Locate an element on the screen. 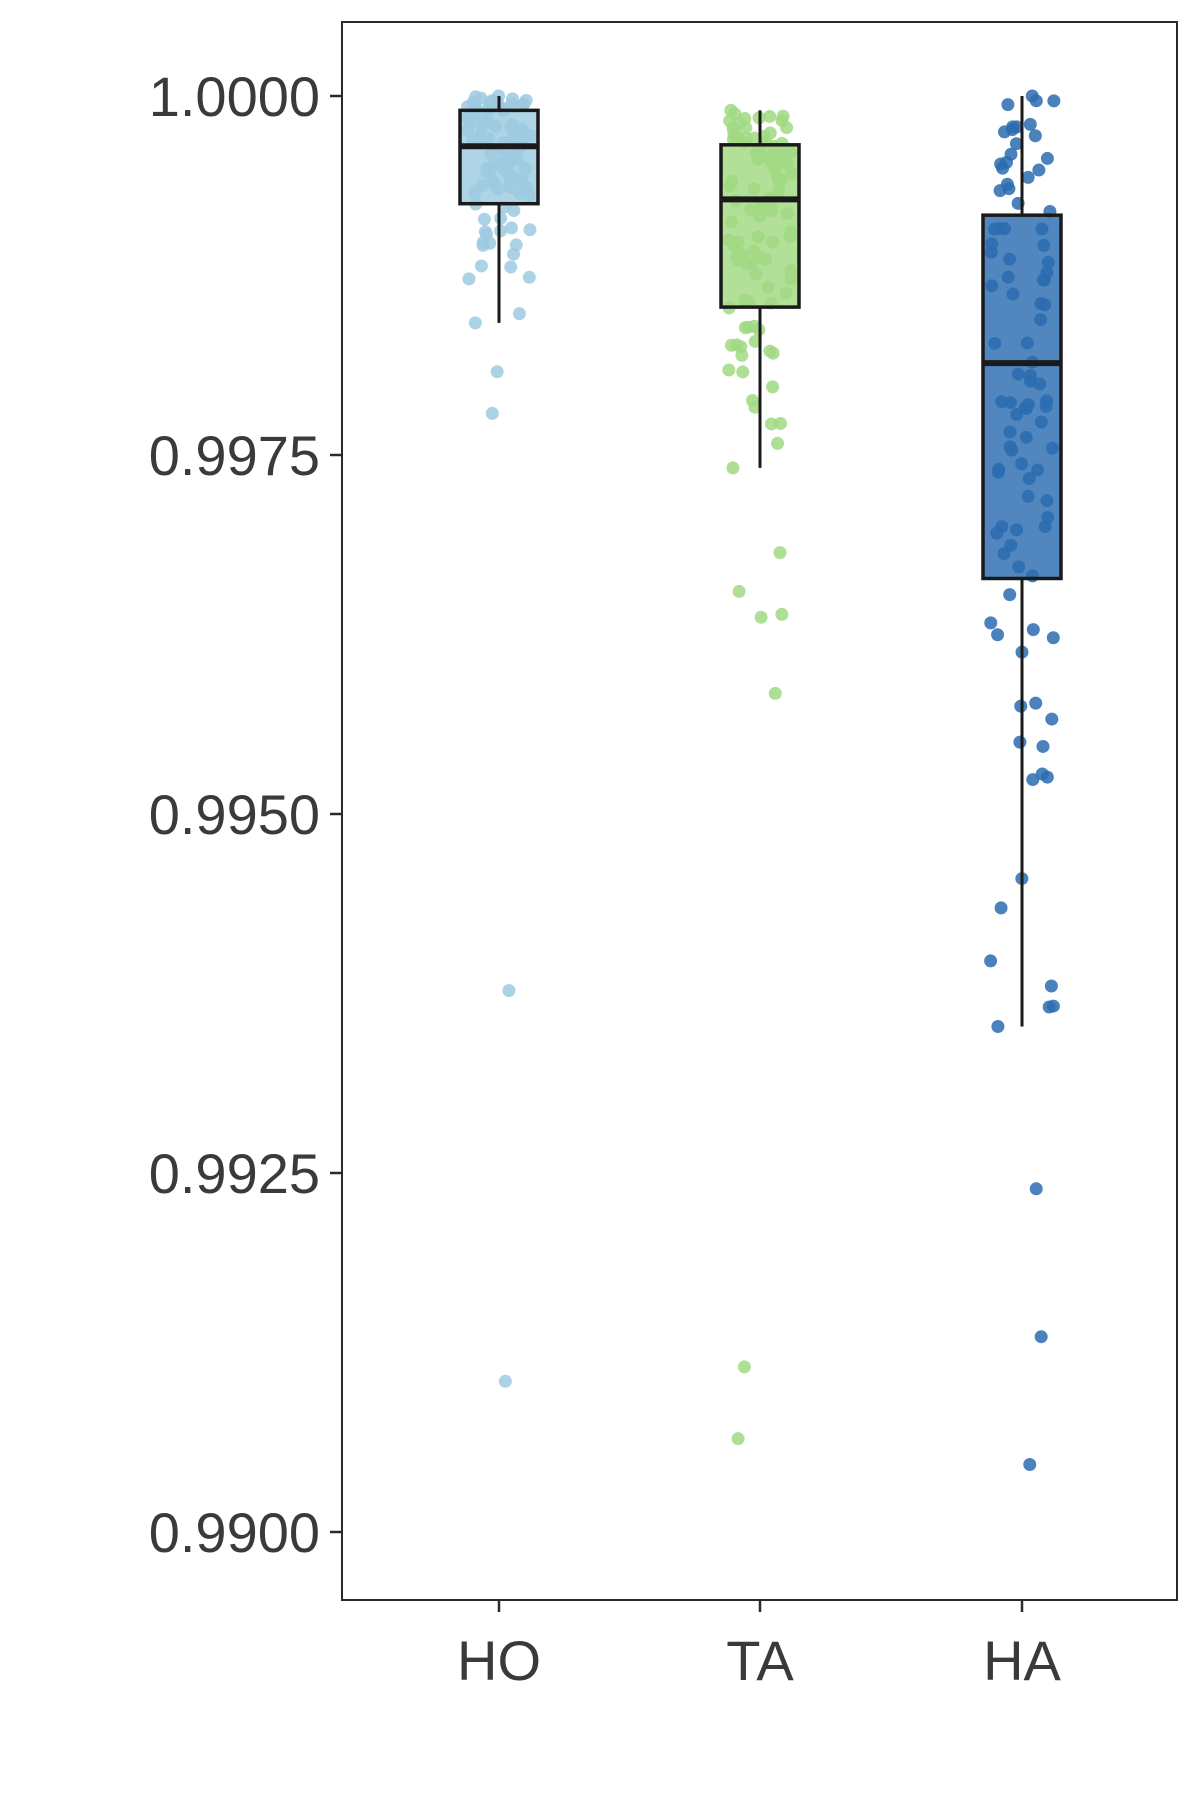 Image resolution: width=1200 pixels, height=1800 pixels. y-tick-label: 0.9950 is located at coordinates (234, 814).